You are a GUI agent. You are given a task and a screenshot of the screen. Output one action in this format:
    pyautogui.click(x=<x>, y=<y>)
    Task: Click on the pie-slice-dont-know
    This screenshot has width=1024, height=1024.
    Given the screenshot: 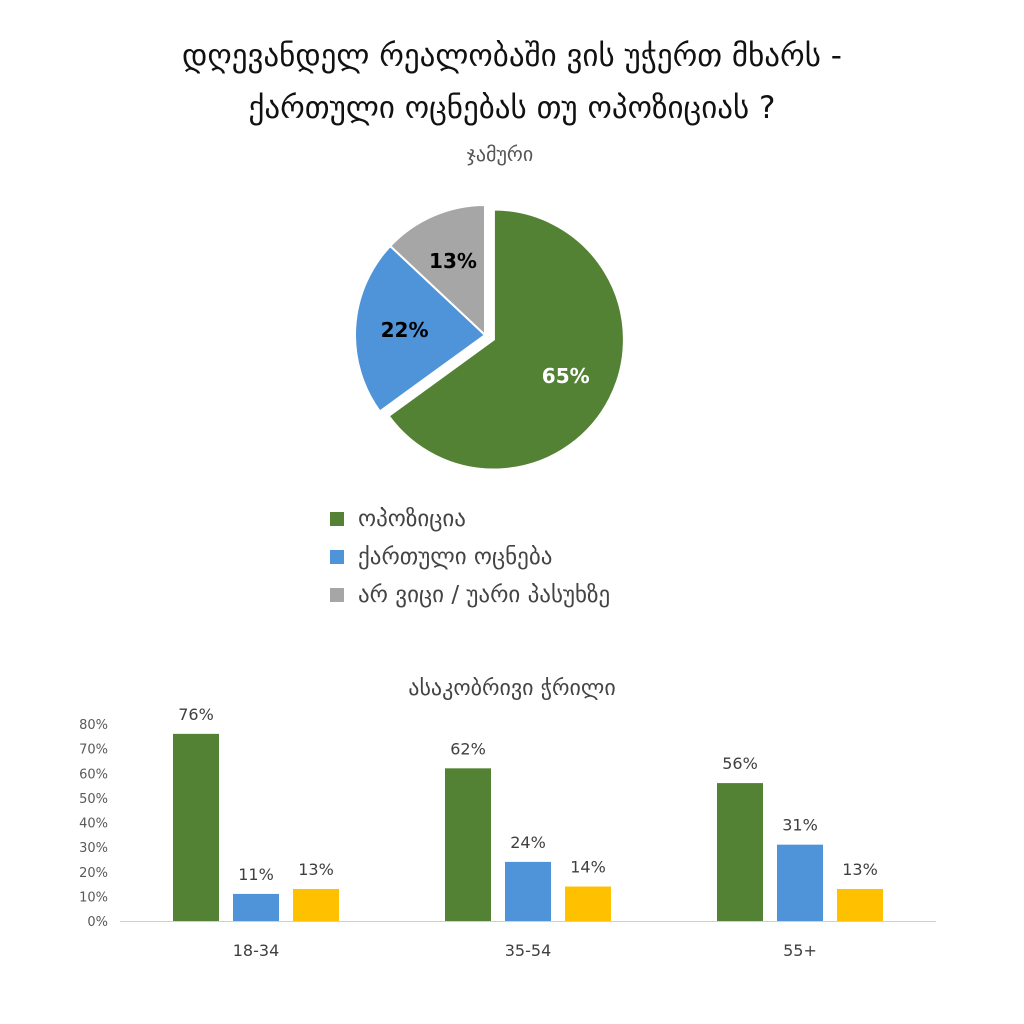 What is the action you would take?
    pyautogui.click(x=437, y=270)
    